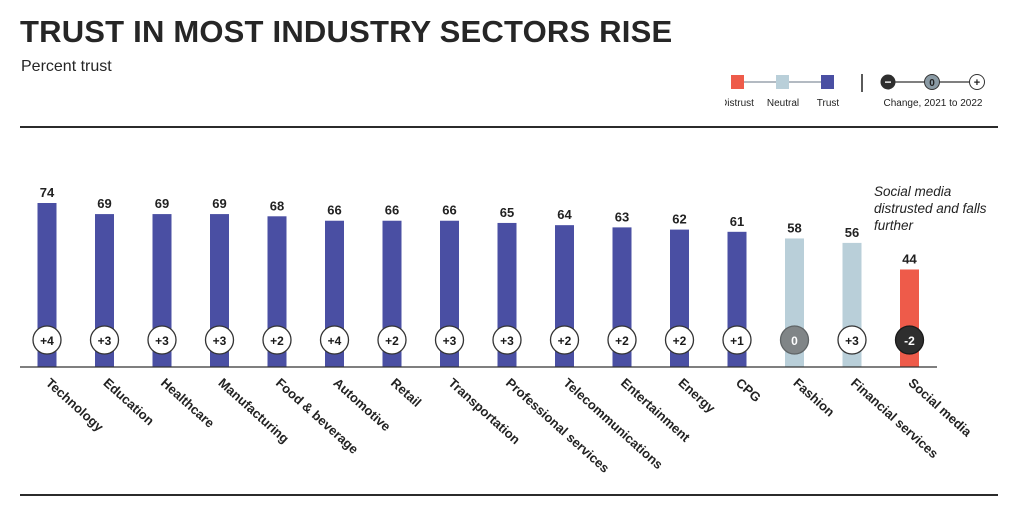 Image resolution: width=1024 pixels, height=513 pixels. What do you see at coordinates (66, 66) in the screenshot?
I see `chart-subtitle: Percent trust` at bounding box center [66, 66].